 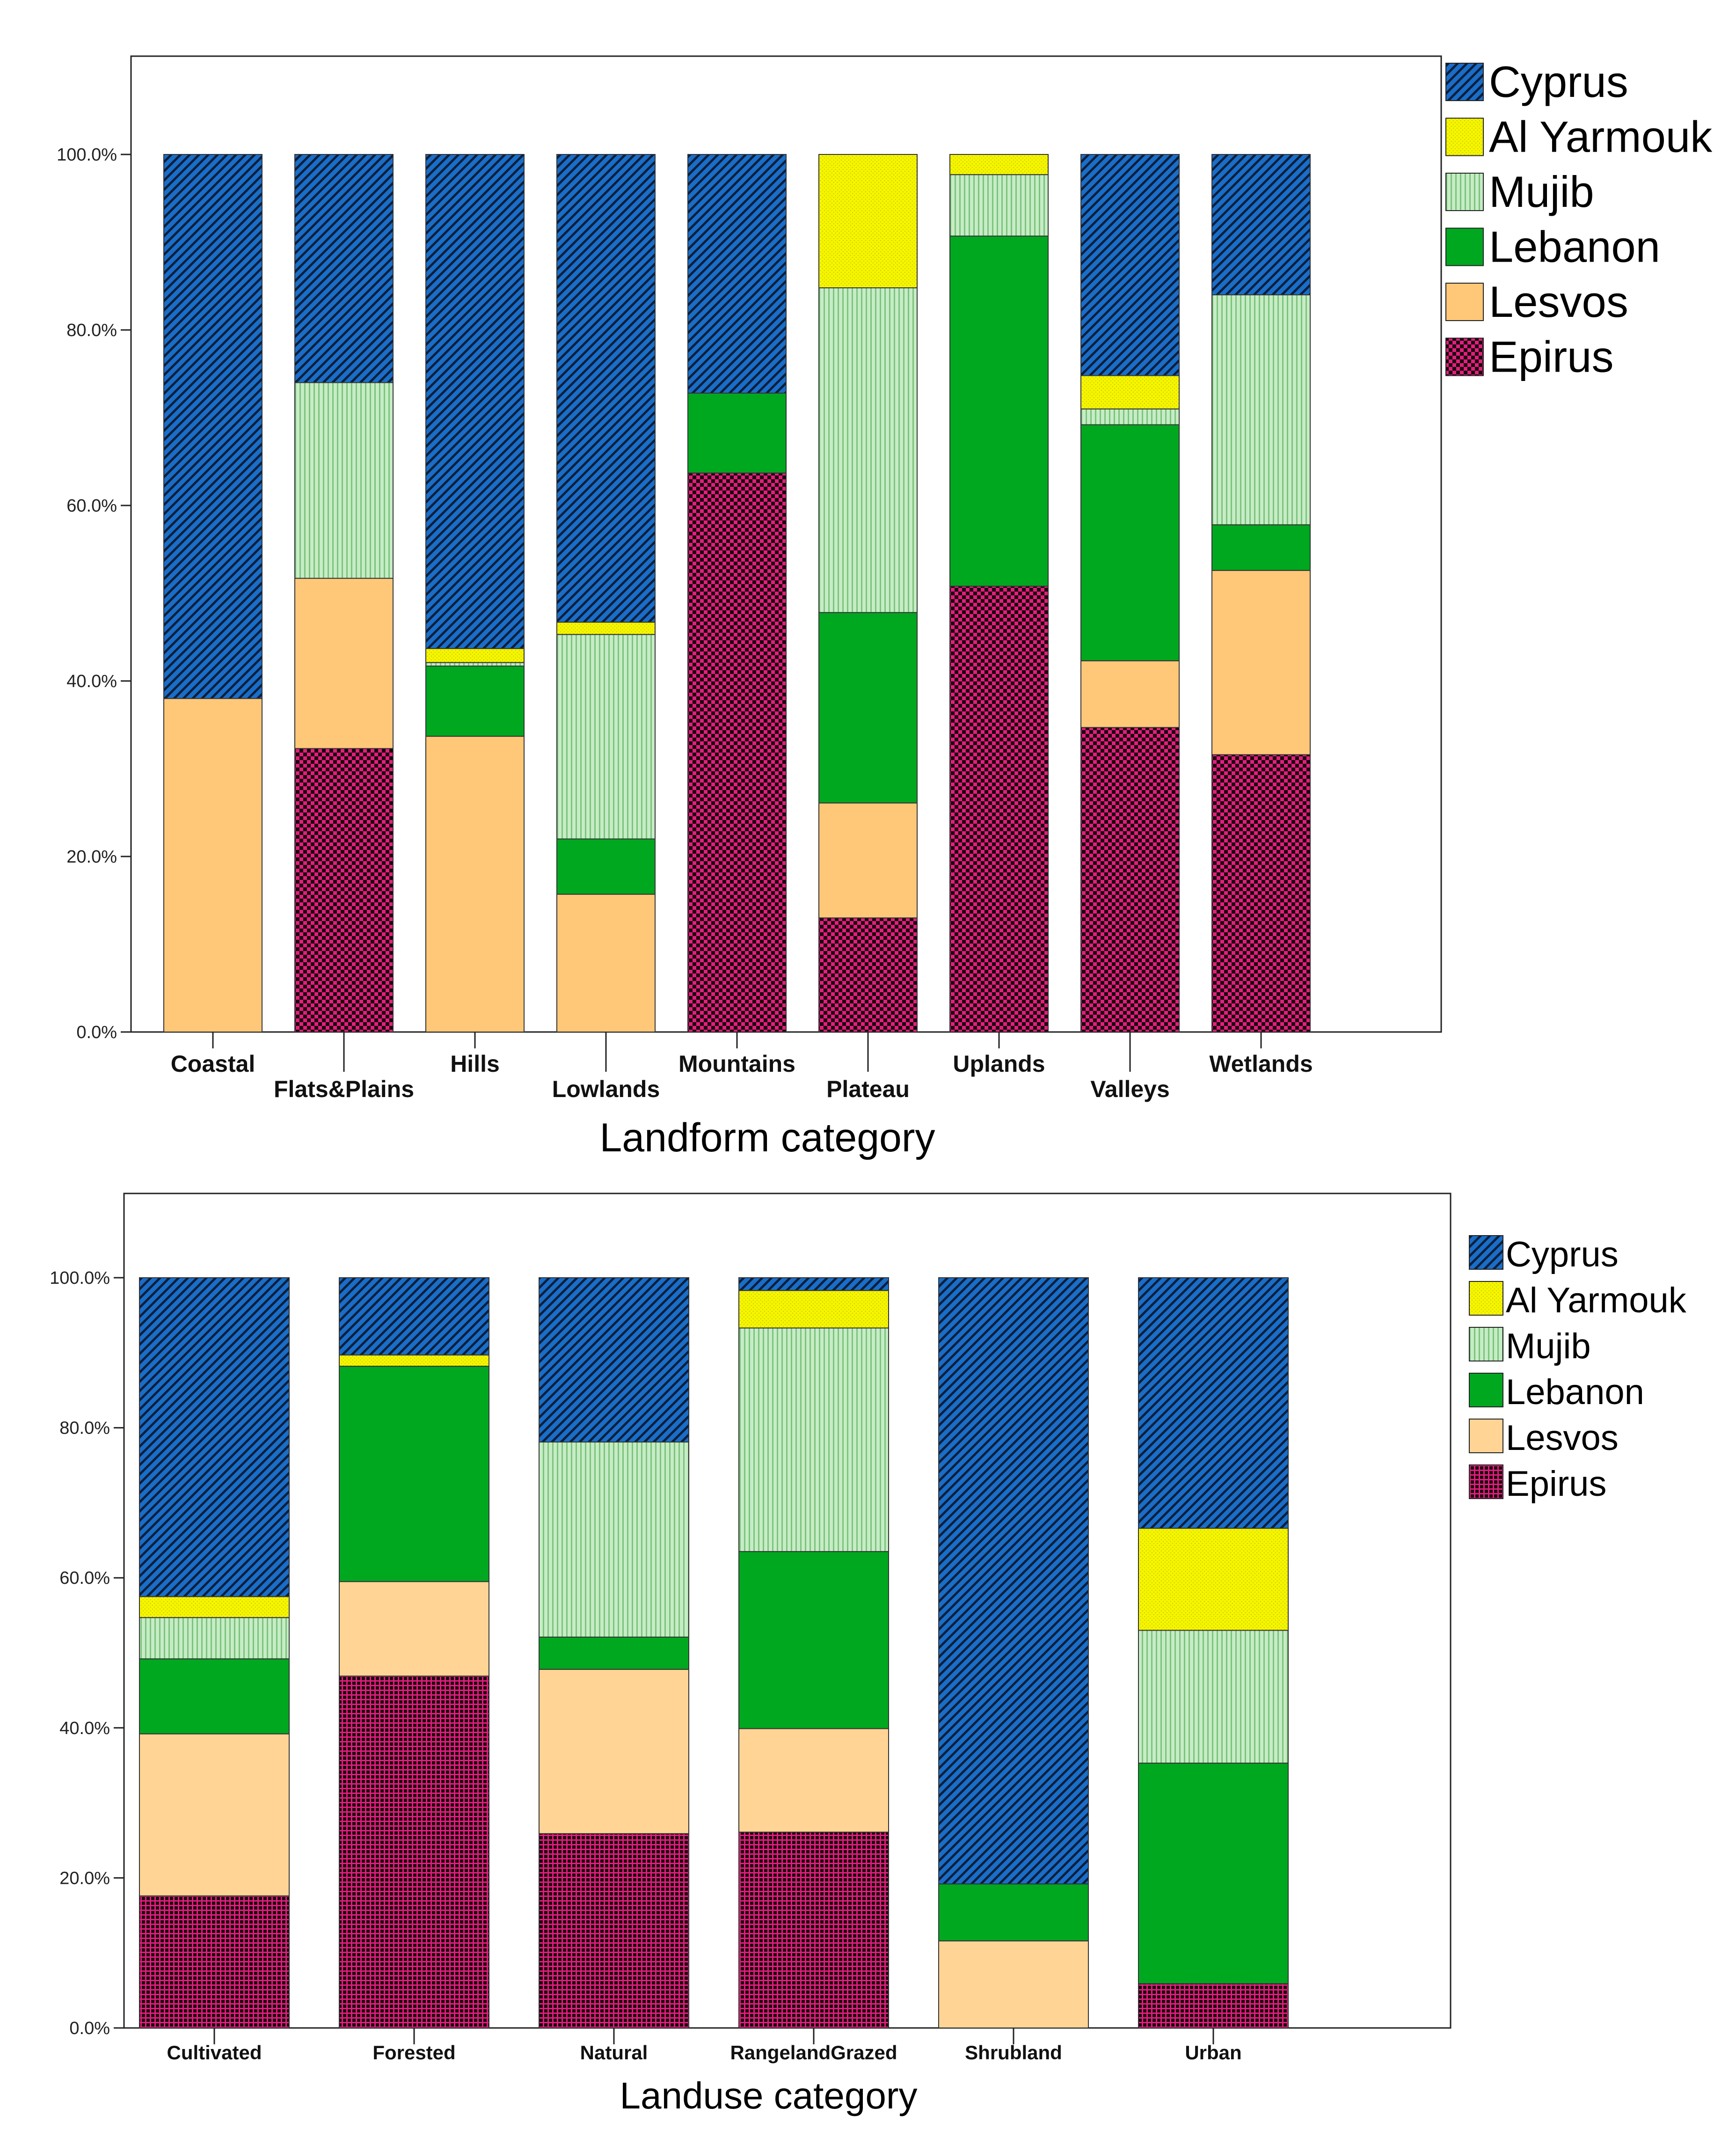 What do you see at coordinates (606, 1089) in the screenshot?
I see `x-tick-label-lowlands: Lowlands` at bounding box center [606, 1089].